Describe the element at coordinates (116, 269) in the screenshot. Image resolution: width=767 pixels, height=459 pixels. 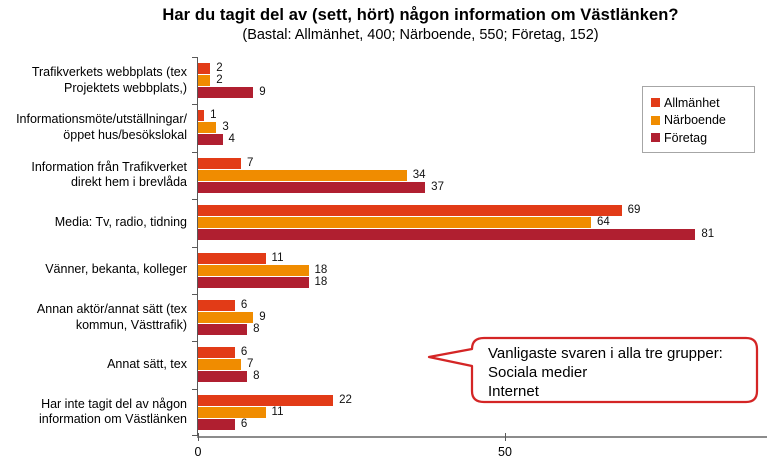
I see `category-label: Vänner, bekanta, kolleger` at that location.